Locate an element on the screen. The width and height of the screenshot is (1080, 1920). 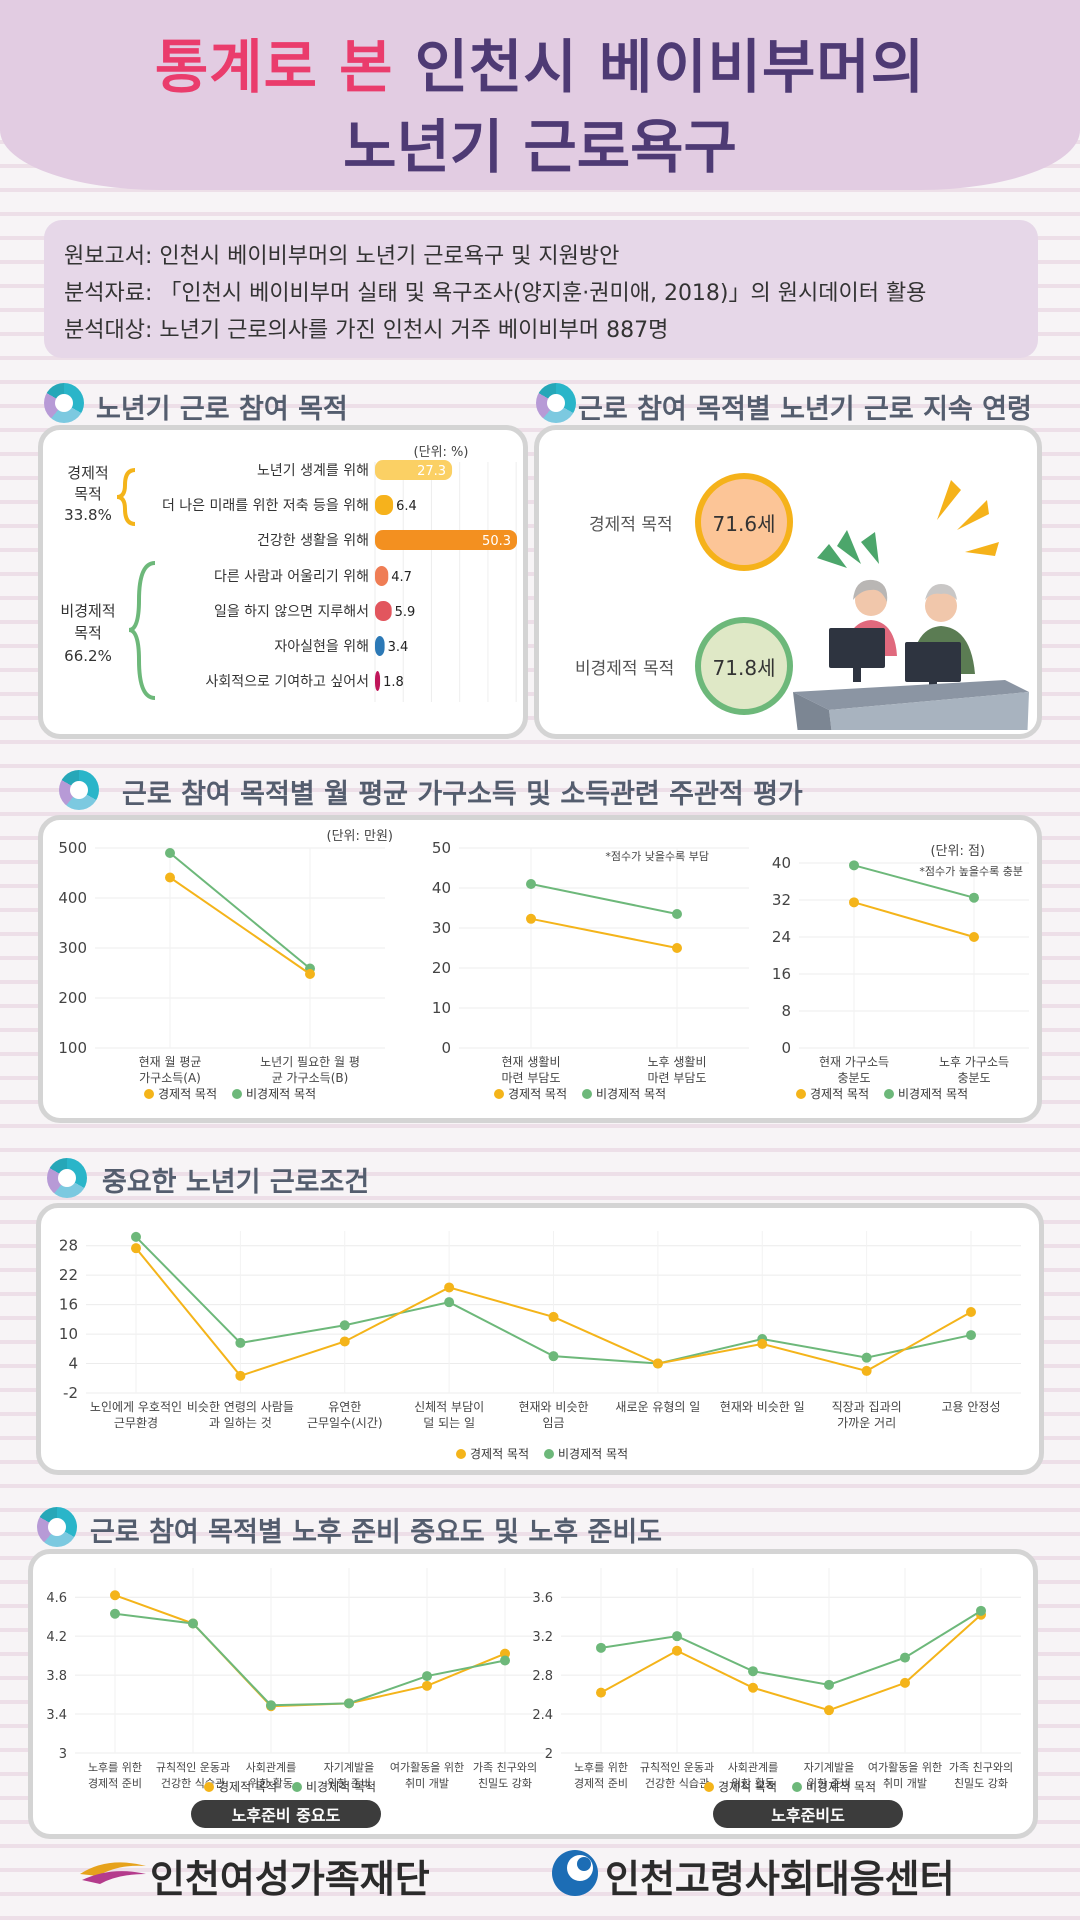
x-tick-label: 규칙적인 운동과 is located at coordinates (677, 1767).